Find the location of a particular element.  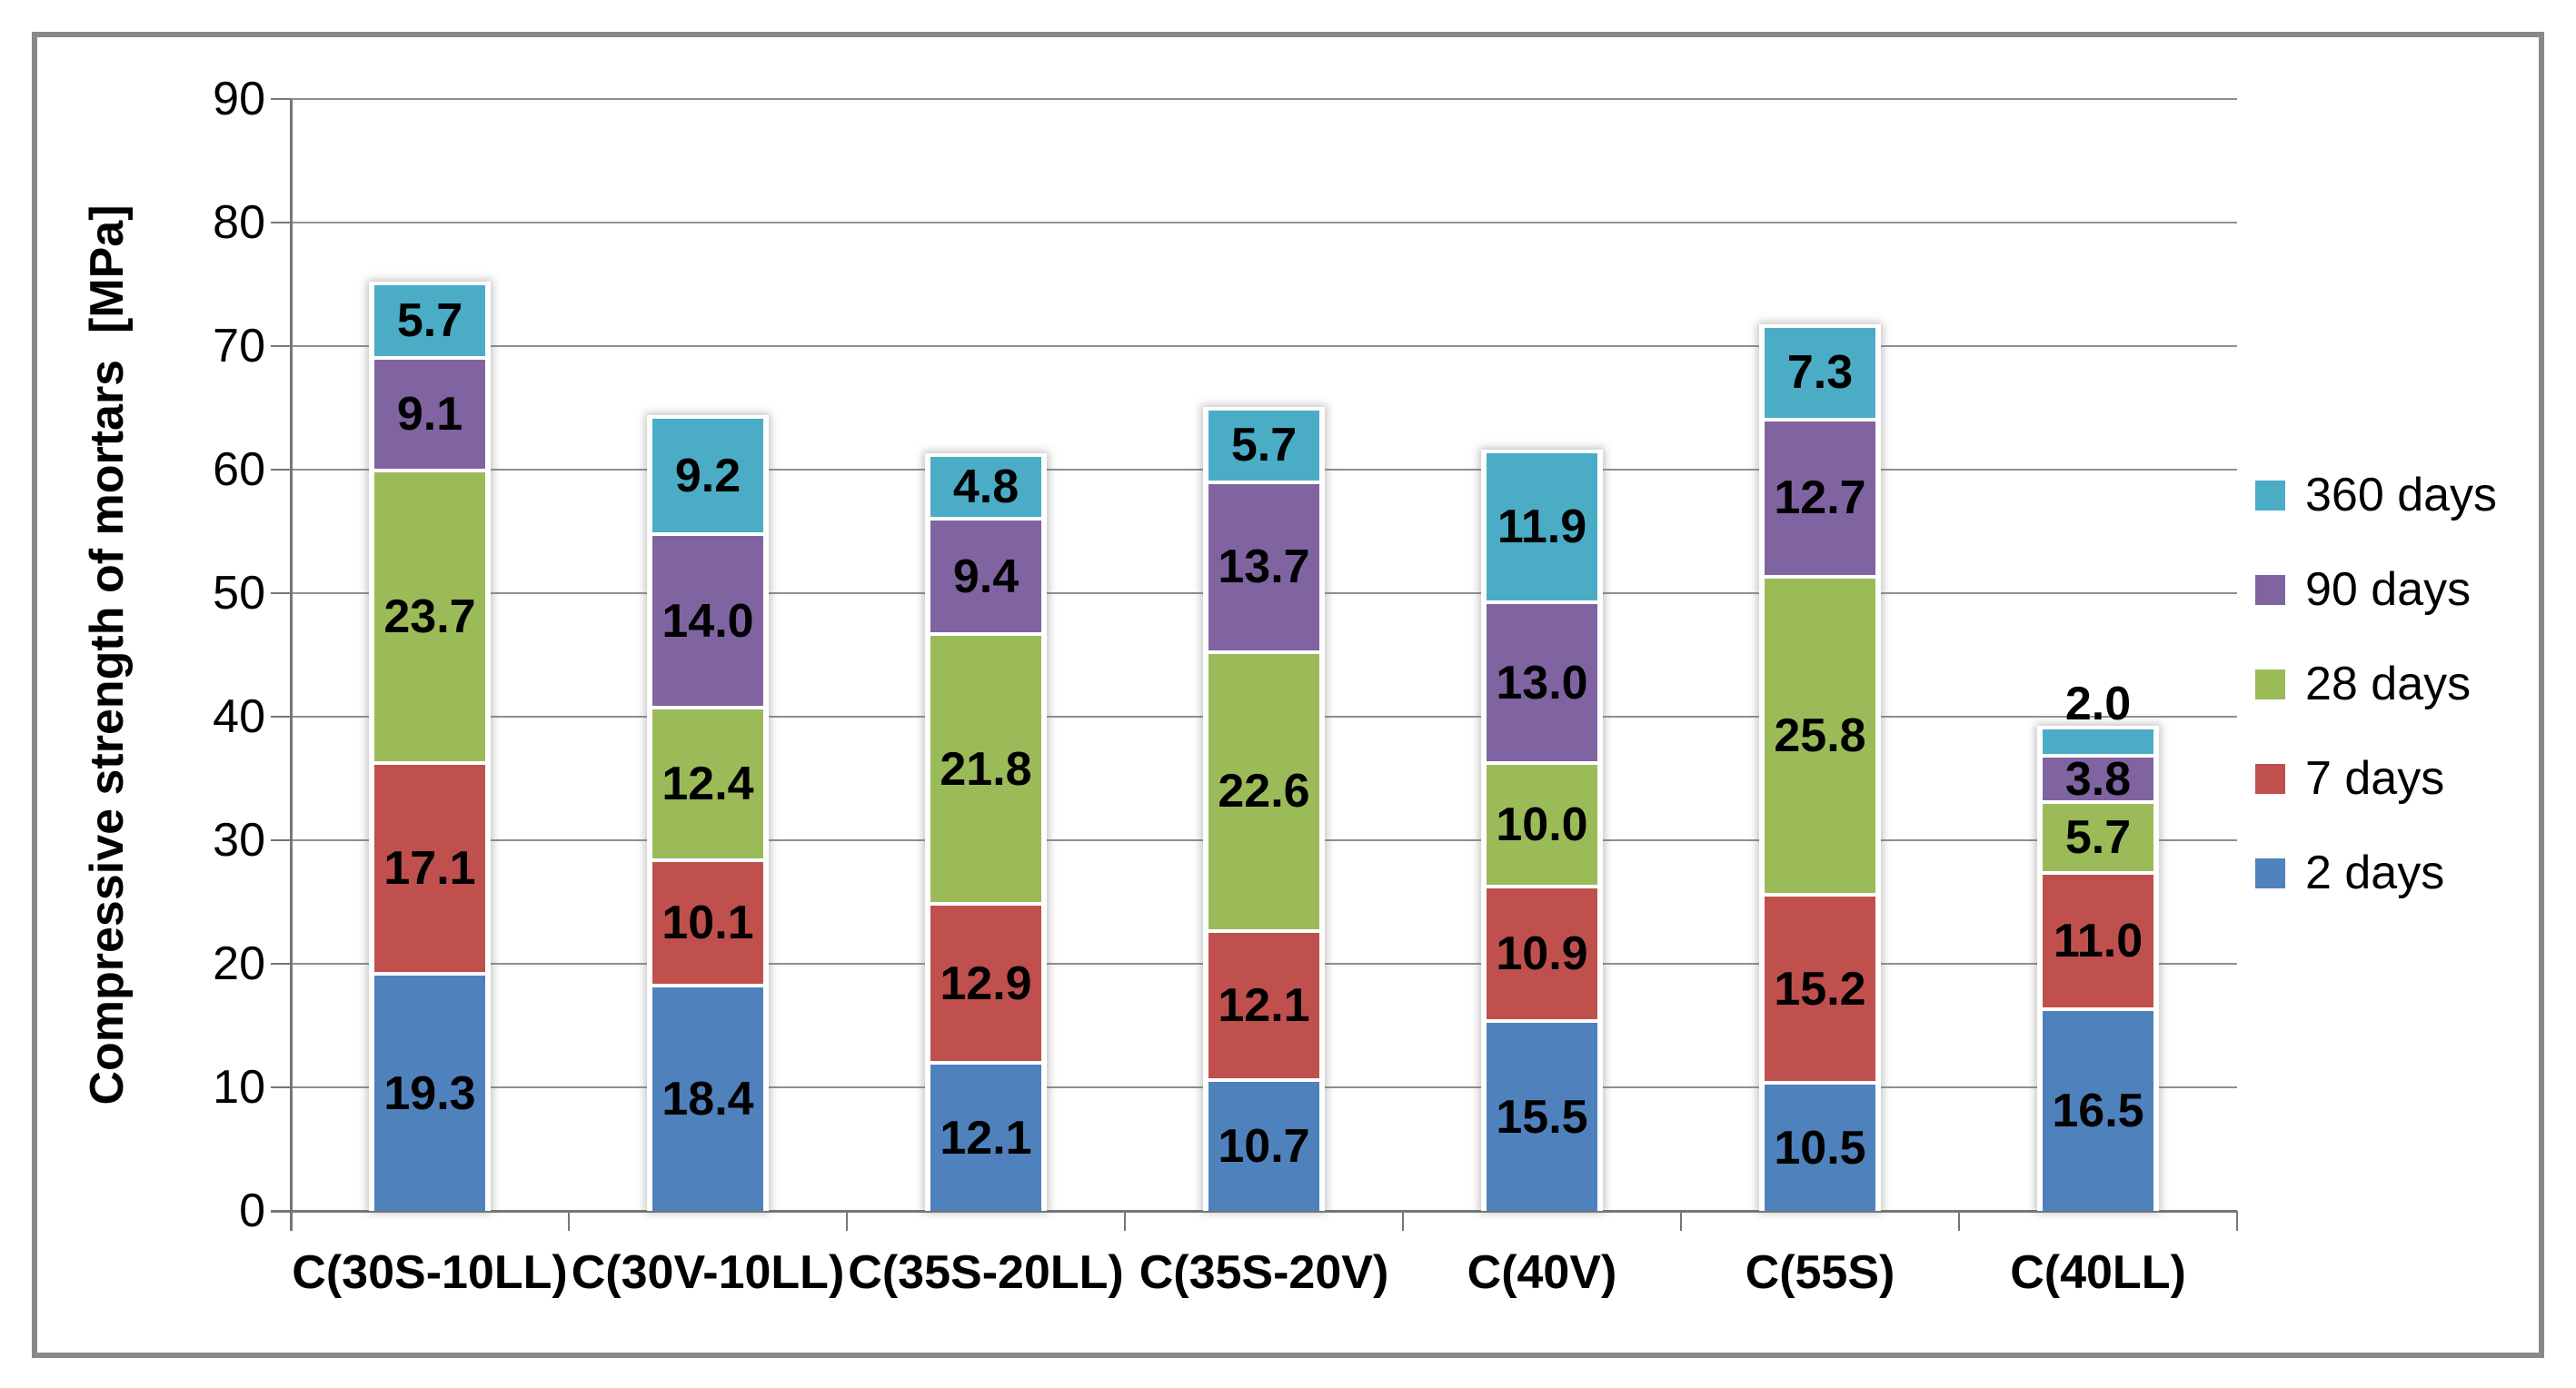

y-axis-tick-label: 0 is located at coordinates (252, 1211).